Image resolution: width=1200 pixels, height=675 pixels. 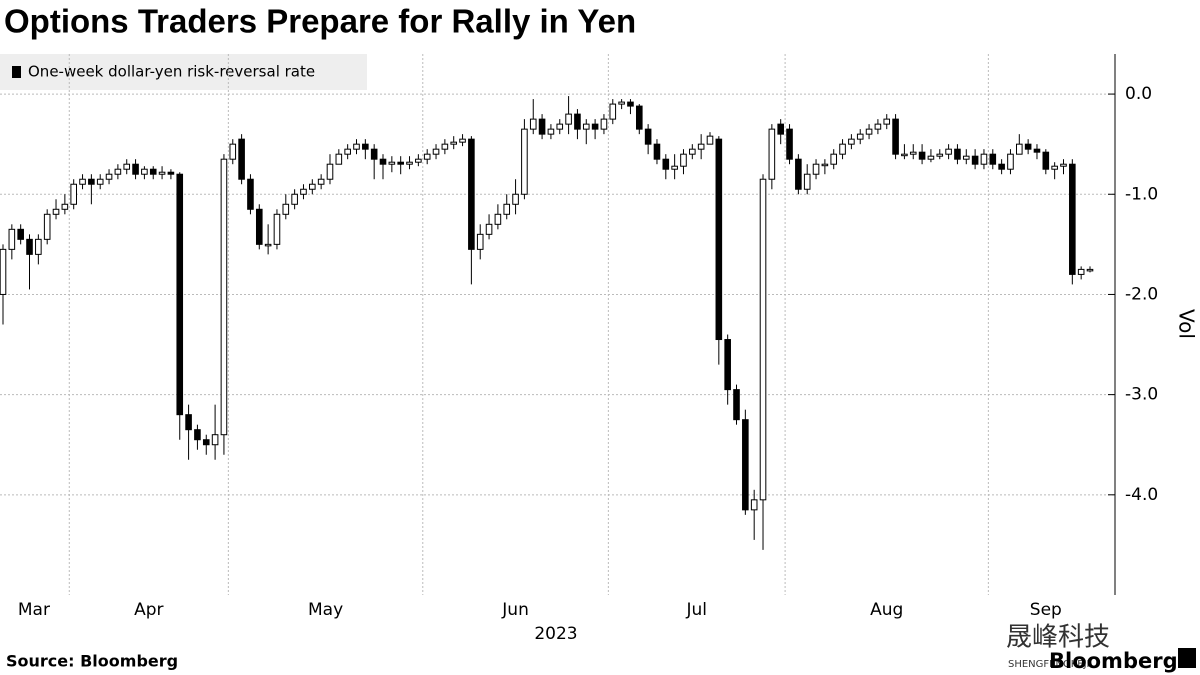 What do you see at coordinates (1141, 194) in the screenshot?
I see `y-tick-label: -1.0` at bounding box center [1141, 194].